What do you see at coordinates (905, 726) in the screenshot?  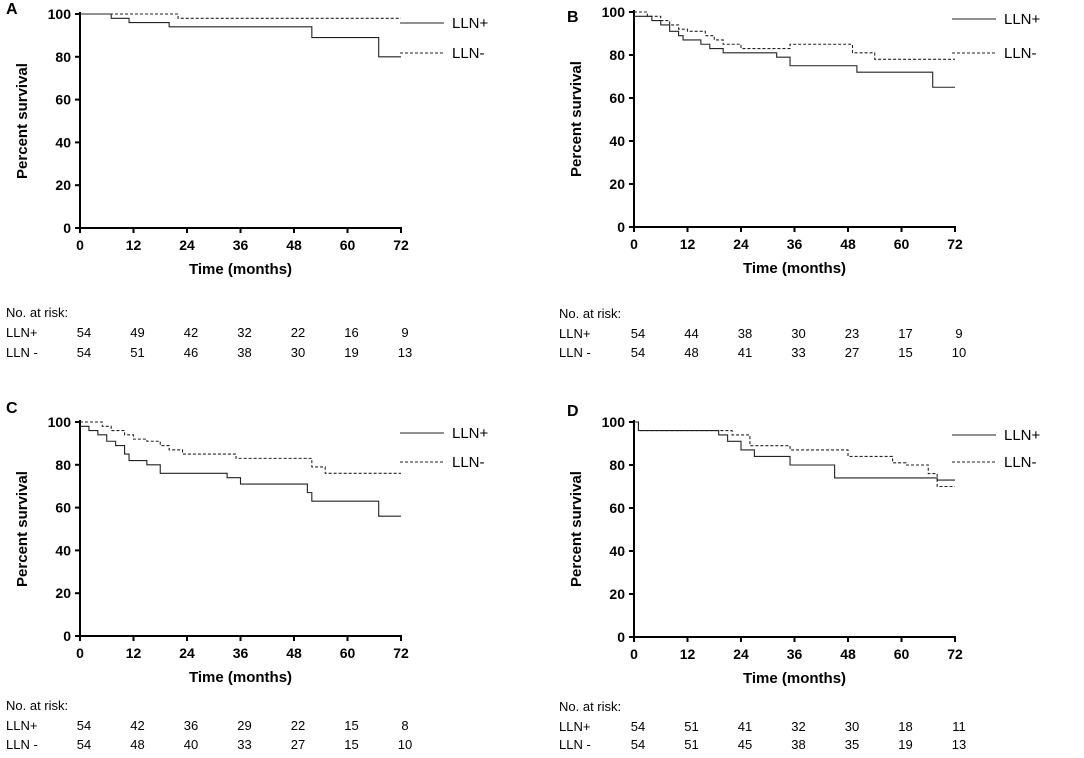 I see `risk-value: 18` at bounding box center [905, 726].